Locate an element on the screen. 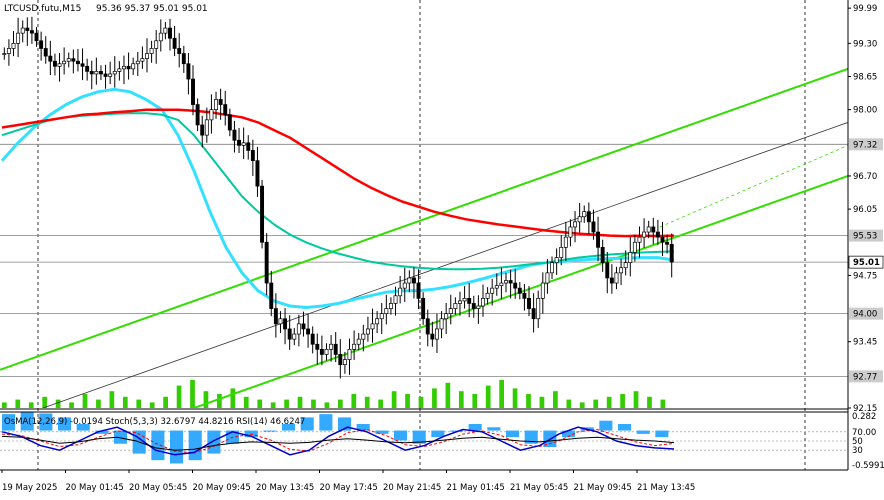  time-tick-label: 20 May 09:45 is located at coordinates (222, 488).